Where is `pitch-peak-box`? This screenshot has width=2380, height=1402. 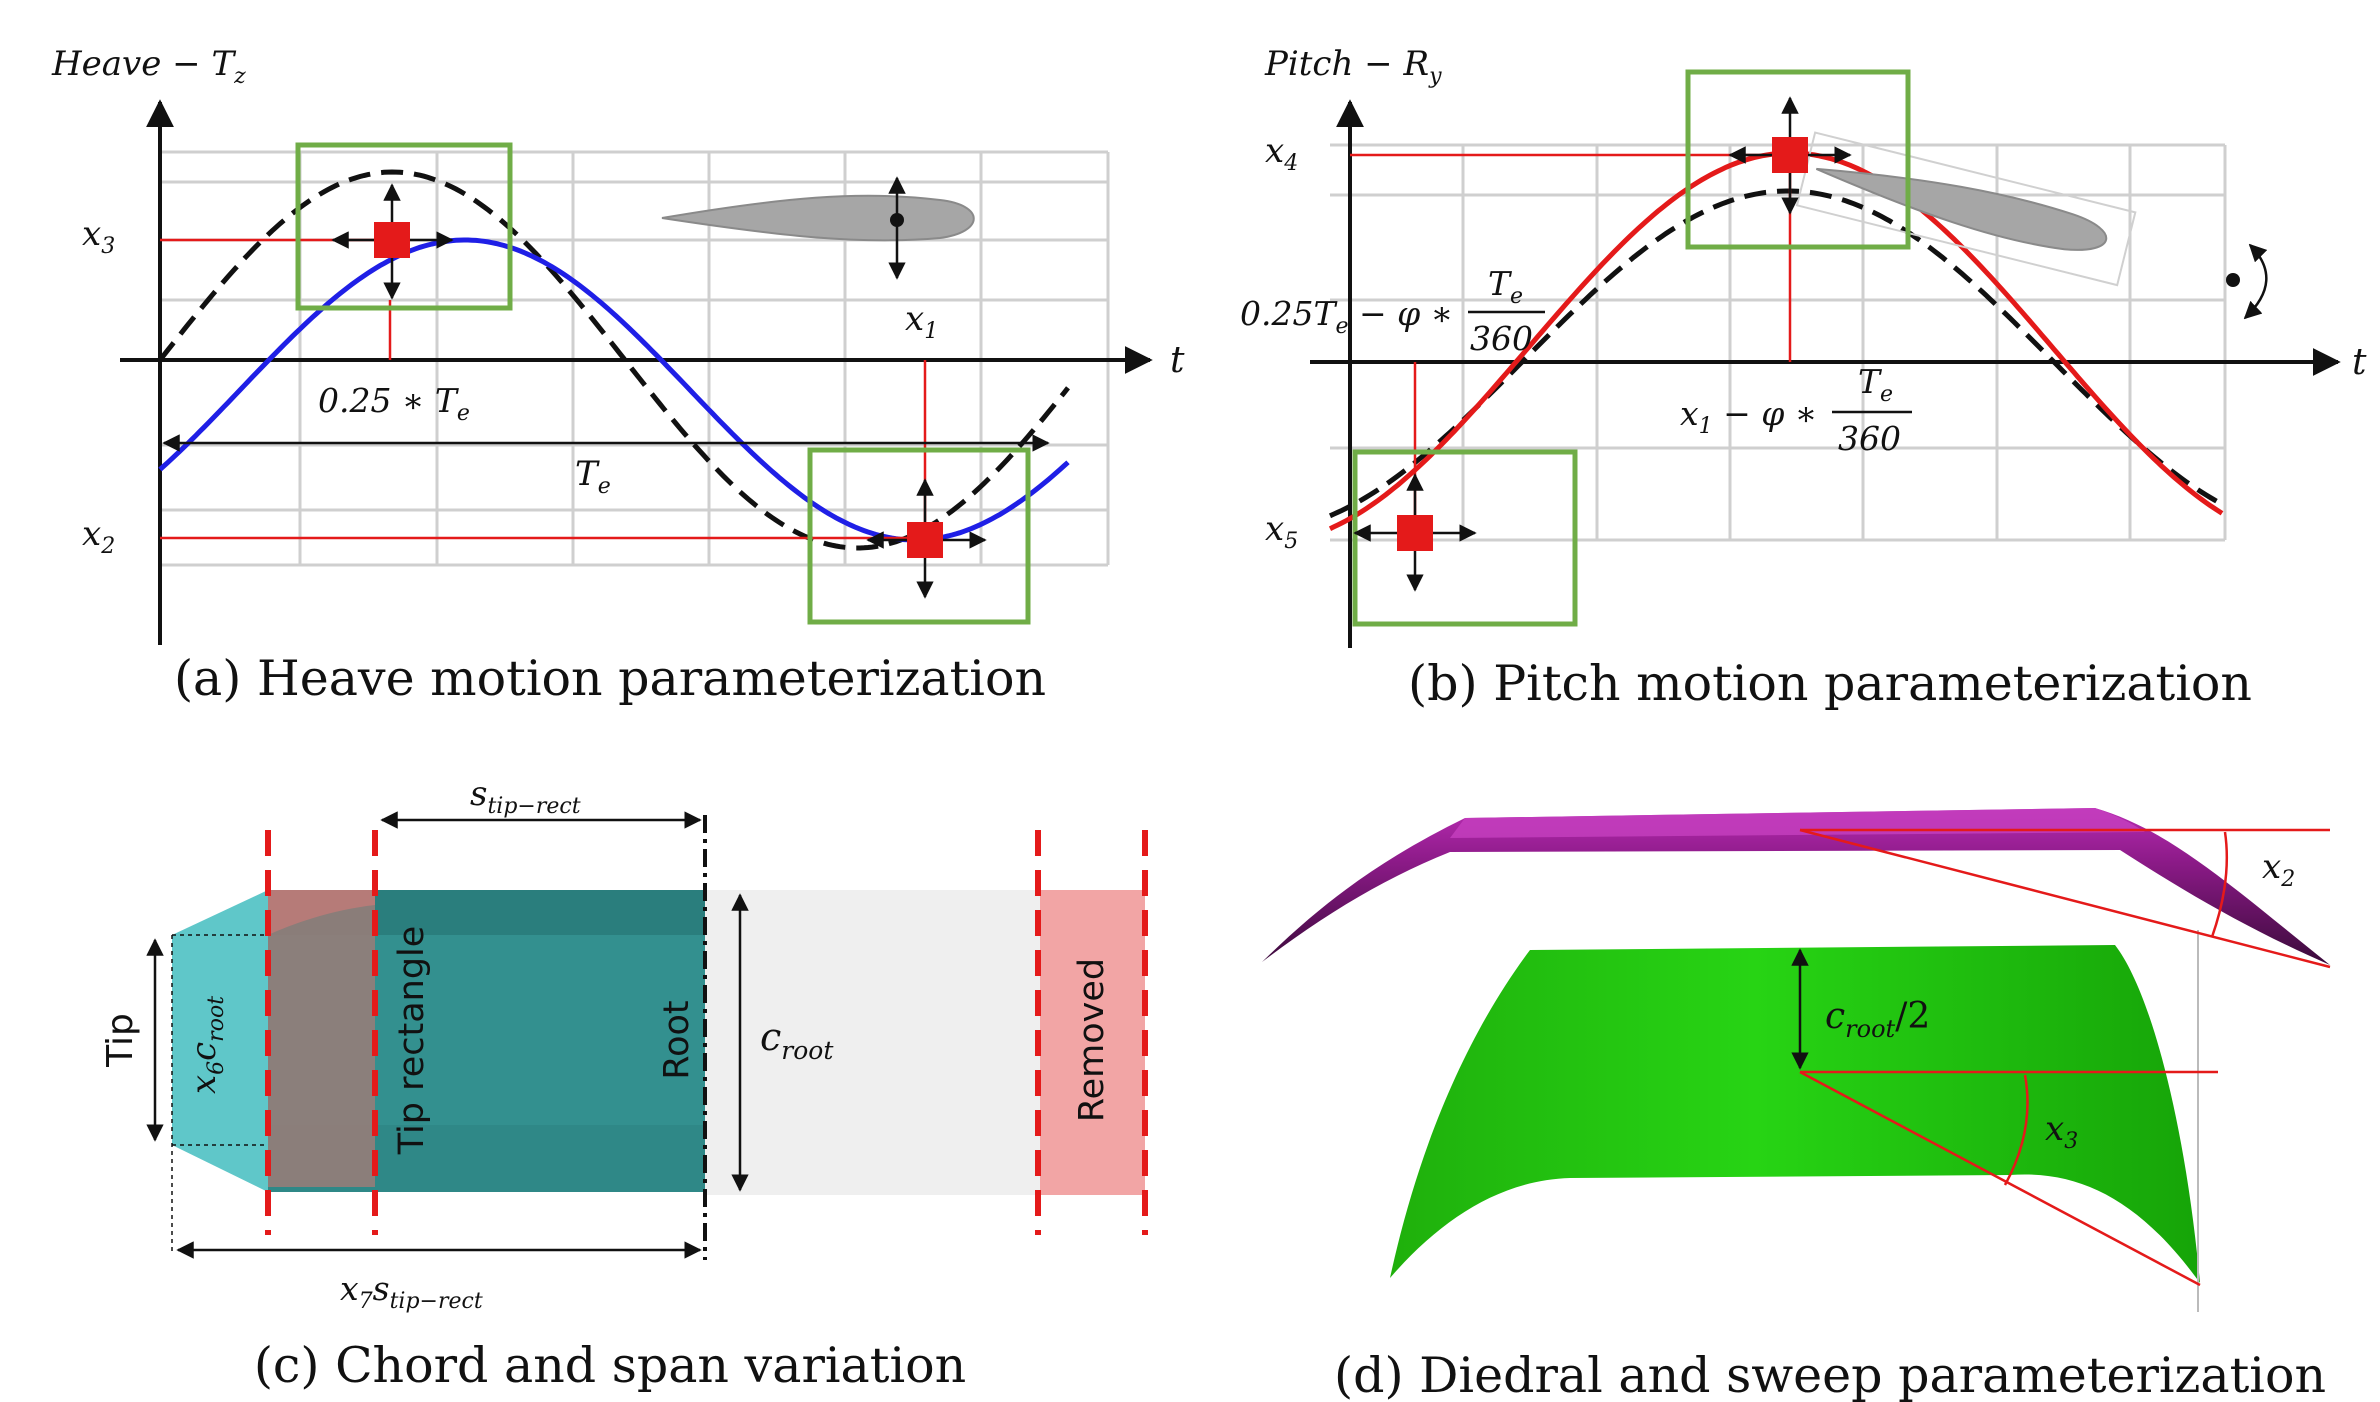 pitch-peak-box is located at coordinates (1798, 159).